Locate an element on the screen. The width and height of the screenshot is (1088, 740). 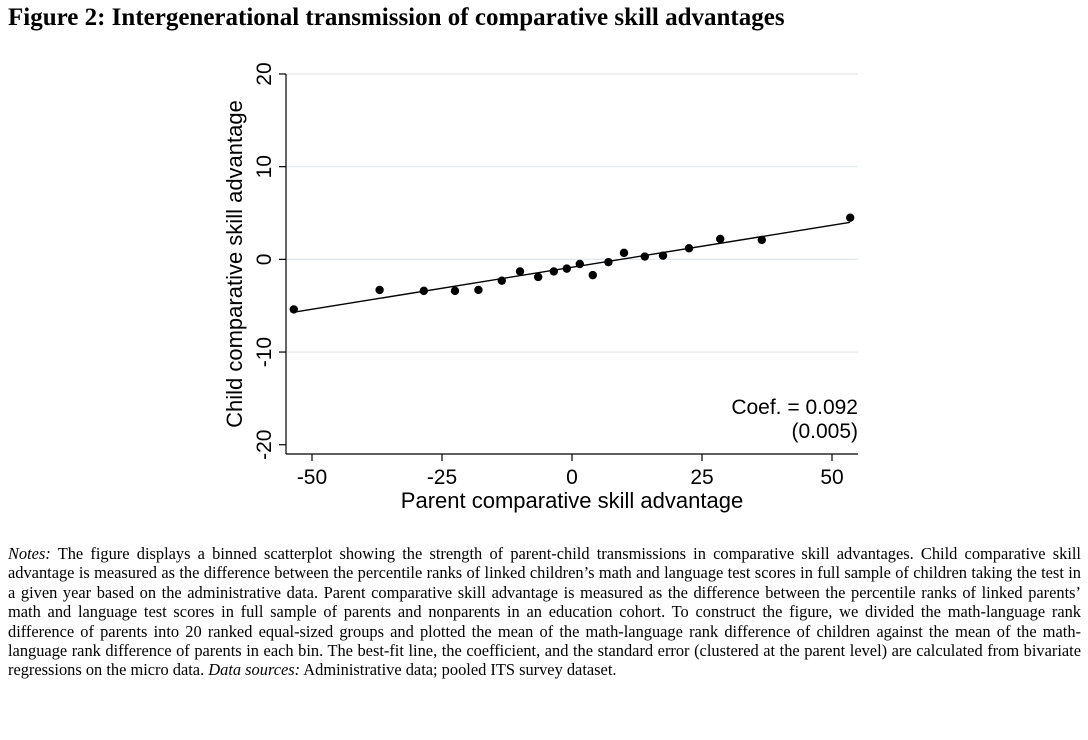
y-tick-label: -20 is located at coordinates (264, 445).